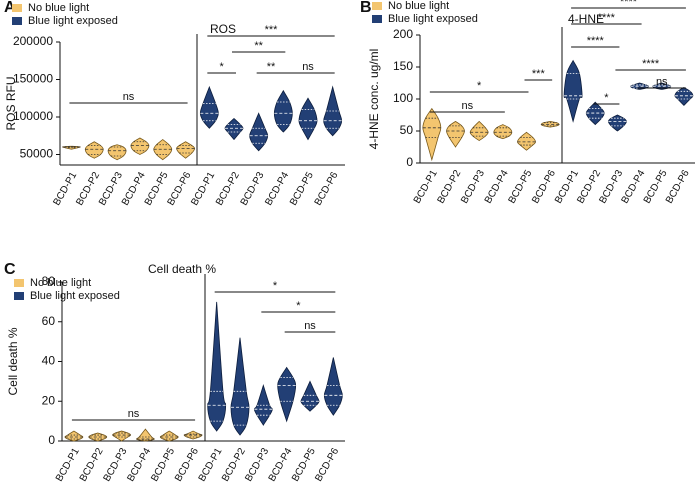  What do you see at coordinates (49, 281) in the screenshot?
I see `y-tick-label: 80` at bounding box center [49, 281].